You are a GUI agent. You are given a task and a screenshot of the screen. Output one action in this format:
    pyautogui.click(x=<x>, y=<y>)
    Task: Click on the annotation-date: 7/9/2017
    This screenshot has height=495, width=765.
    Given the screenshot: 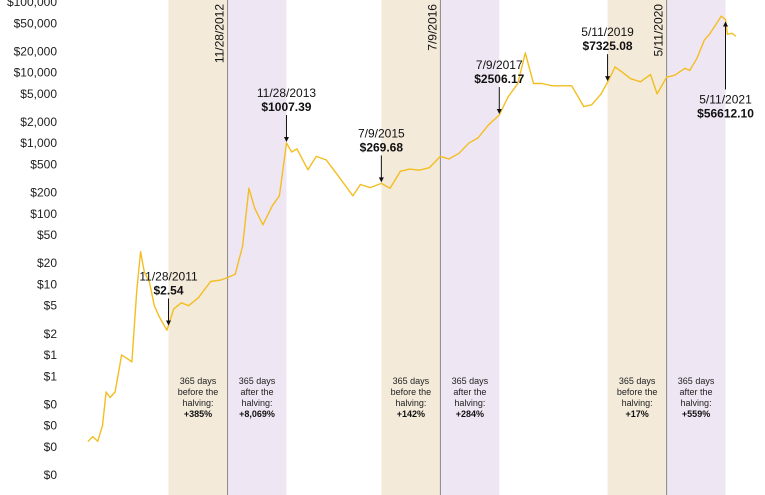 What is the action you would take?
    pyautogui.click(x=499, y=65)
    